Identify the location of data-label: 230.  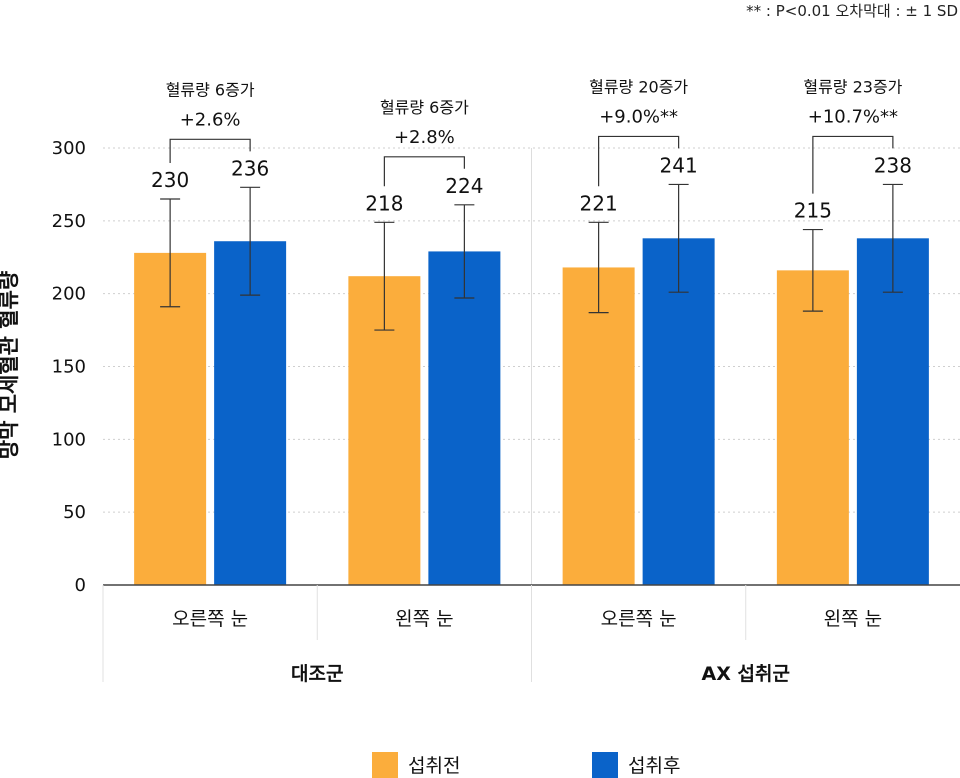
(170, 180).